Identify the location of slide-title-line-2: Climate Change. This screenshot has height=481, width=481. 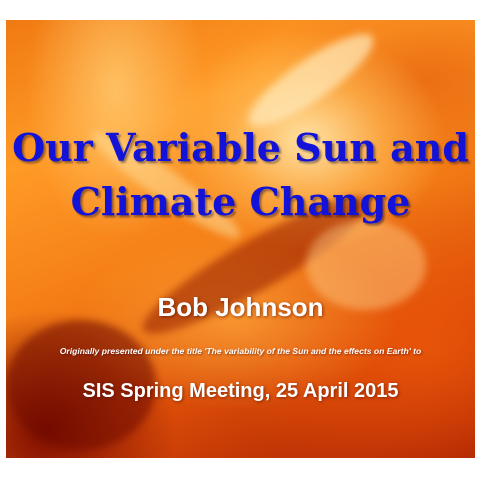
(240, 201).